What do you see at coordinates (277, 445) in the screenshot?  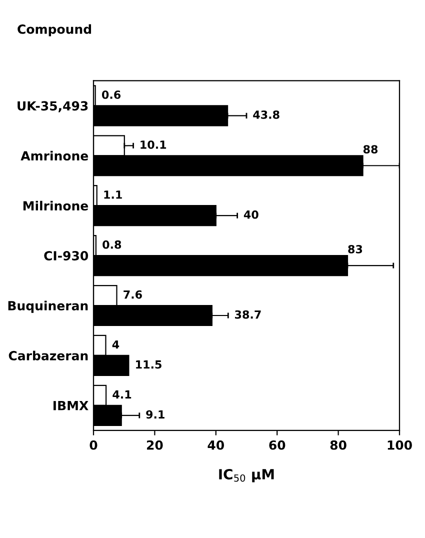 I see `x-tick-label: 60` at bounding box center [277, 445].